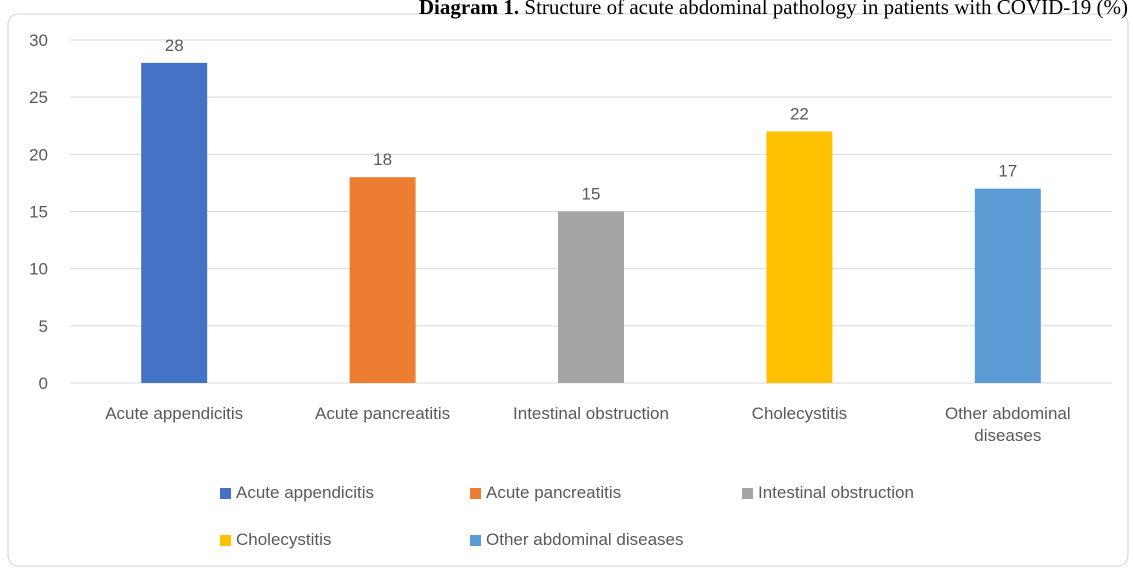  I want to click on data-label: 18, so click(382, 159).